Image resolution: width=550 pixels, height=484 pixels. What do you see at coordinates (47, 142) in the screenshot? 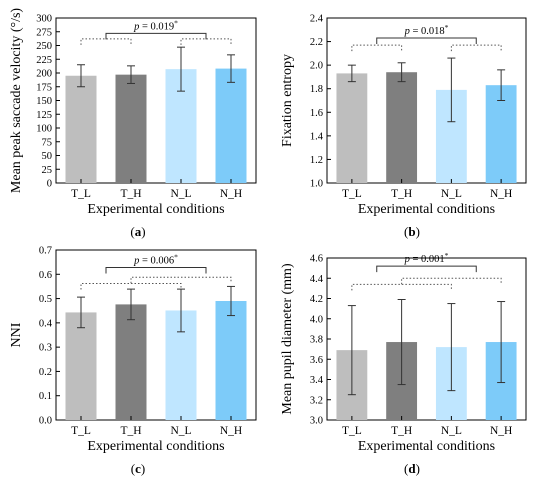
I see `y-tick-label: 75` at bounding box center [47, 142].